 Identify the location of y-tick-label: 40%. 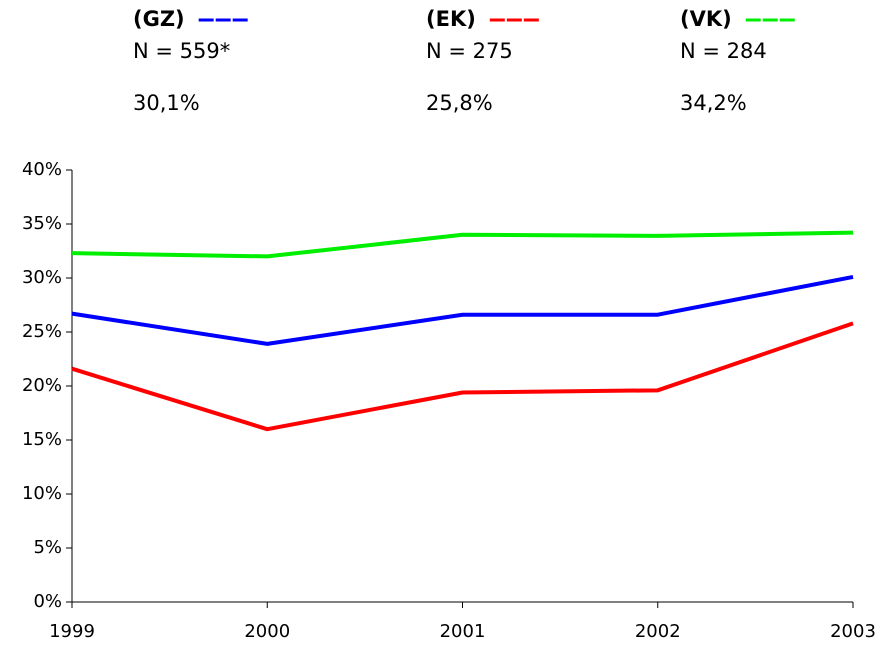
(42, 169).